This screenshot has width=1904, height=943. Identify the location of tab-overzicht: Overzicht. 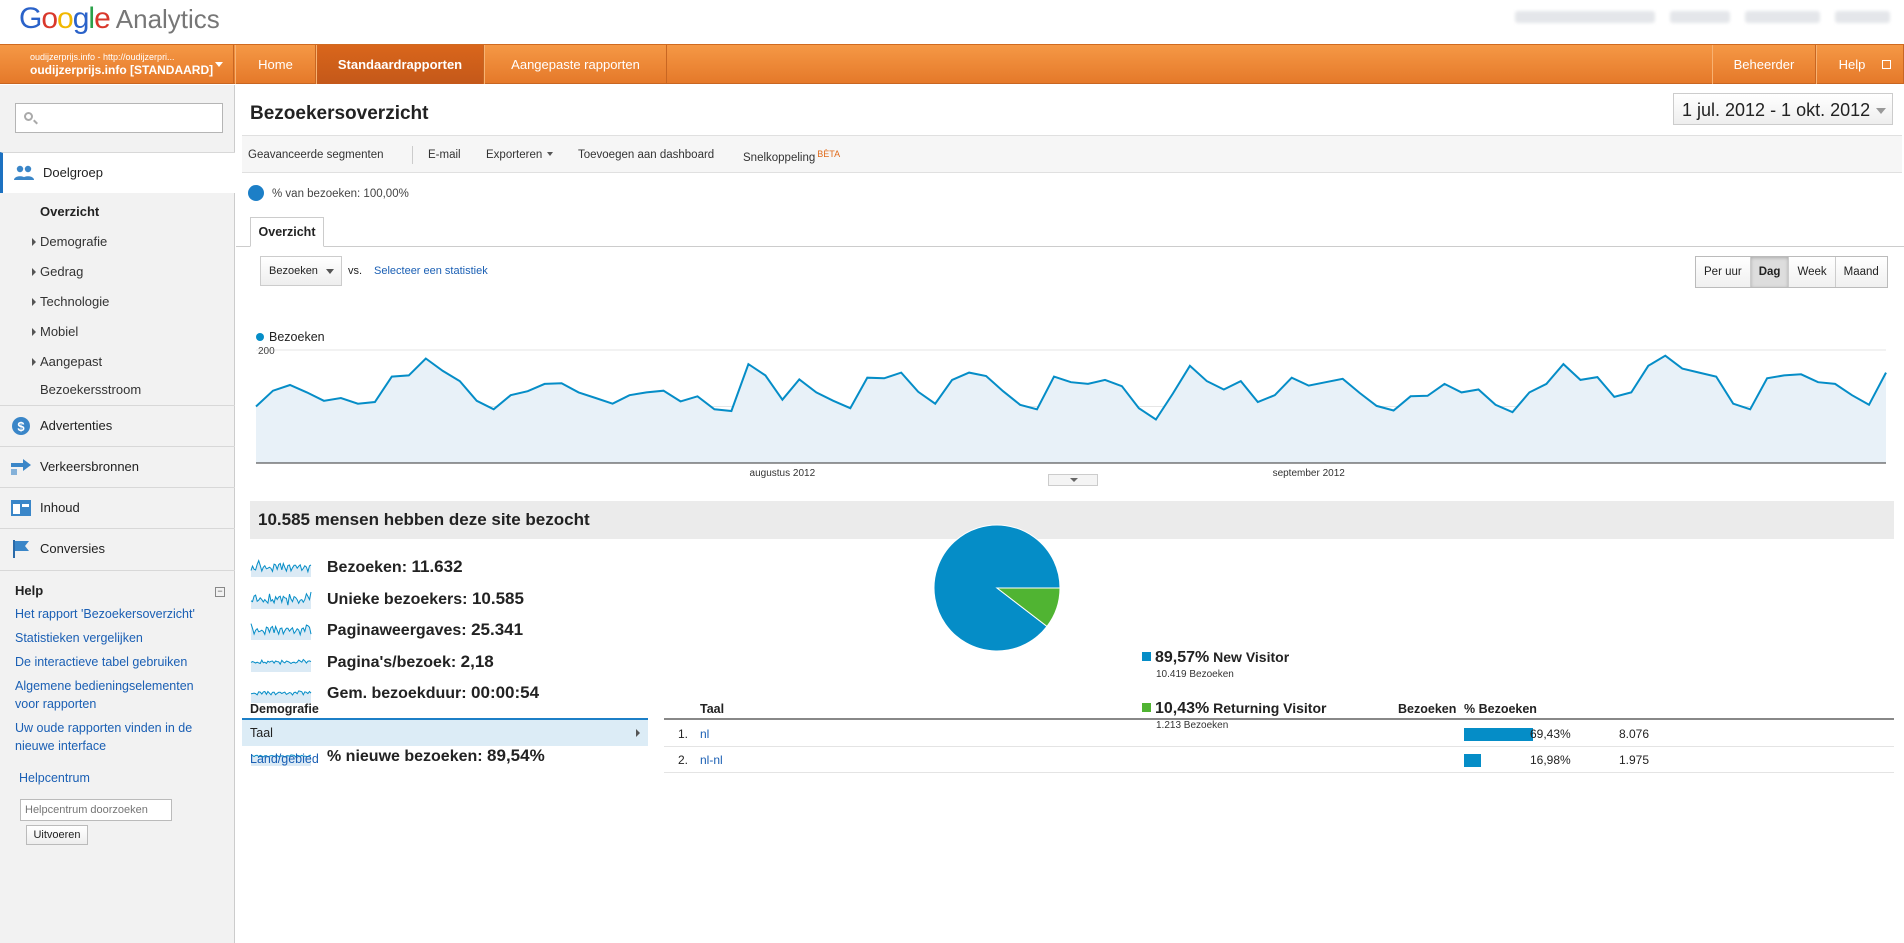
(287, 232).